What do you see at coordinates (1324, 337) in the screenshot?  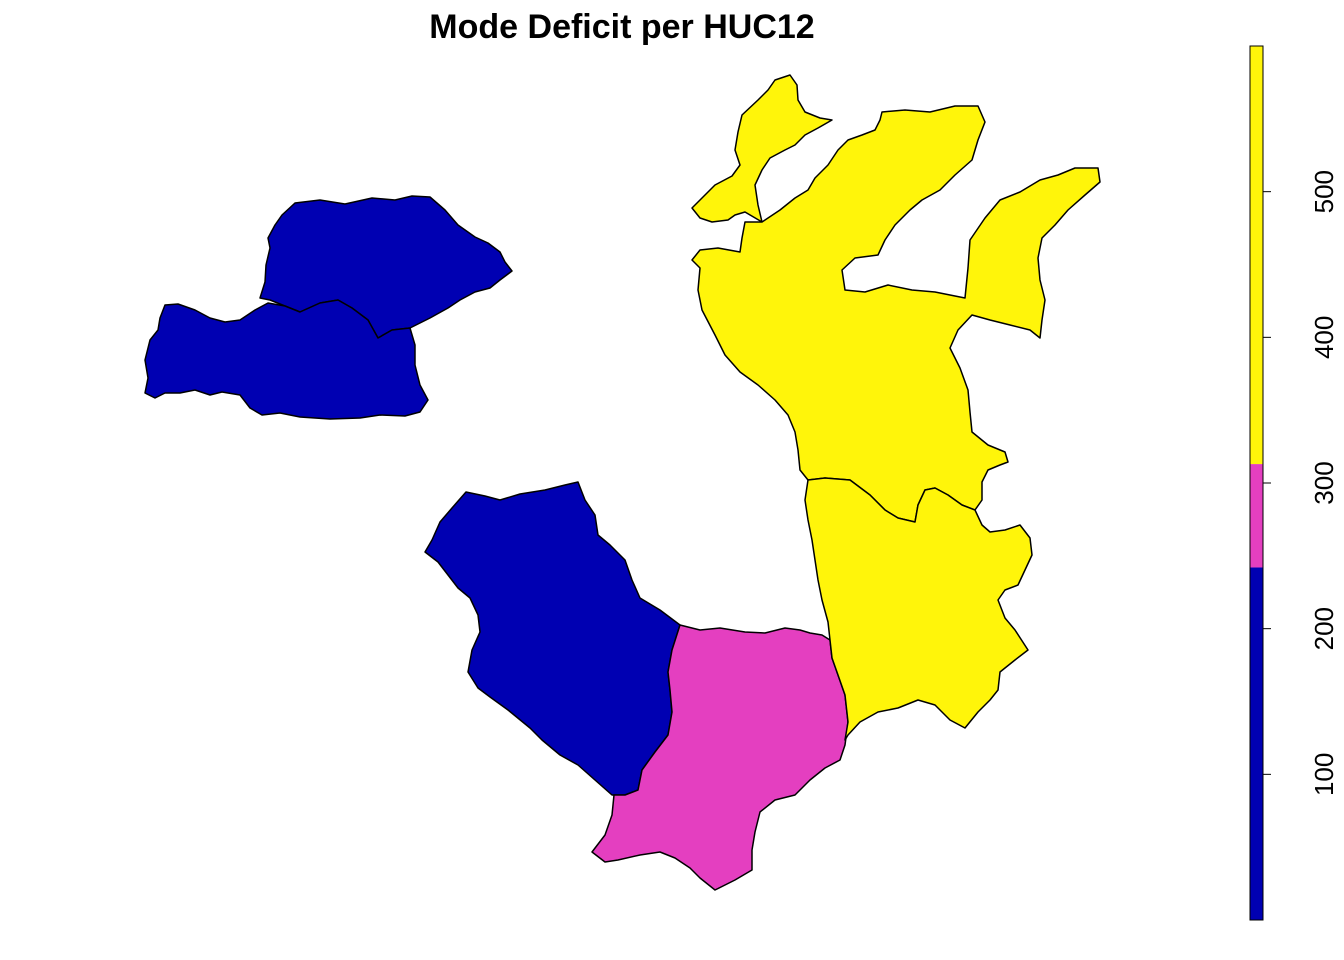 I see `legend-tick-label: 400` at bounding box center [1324, 337].